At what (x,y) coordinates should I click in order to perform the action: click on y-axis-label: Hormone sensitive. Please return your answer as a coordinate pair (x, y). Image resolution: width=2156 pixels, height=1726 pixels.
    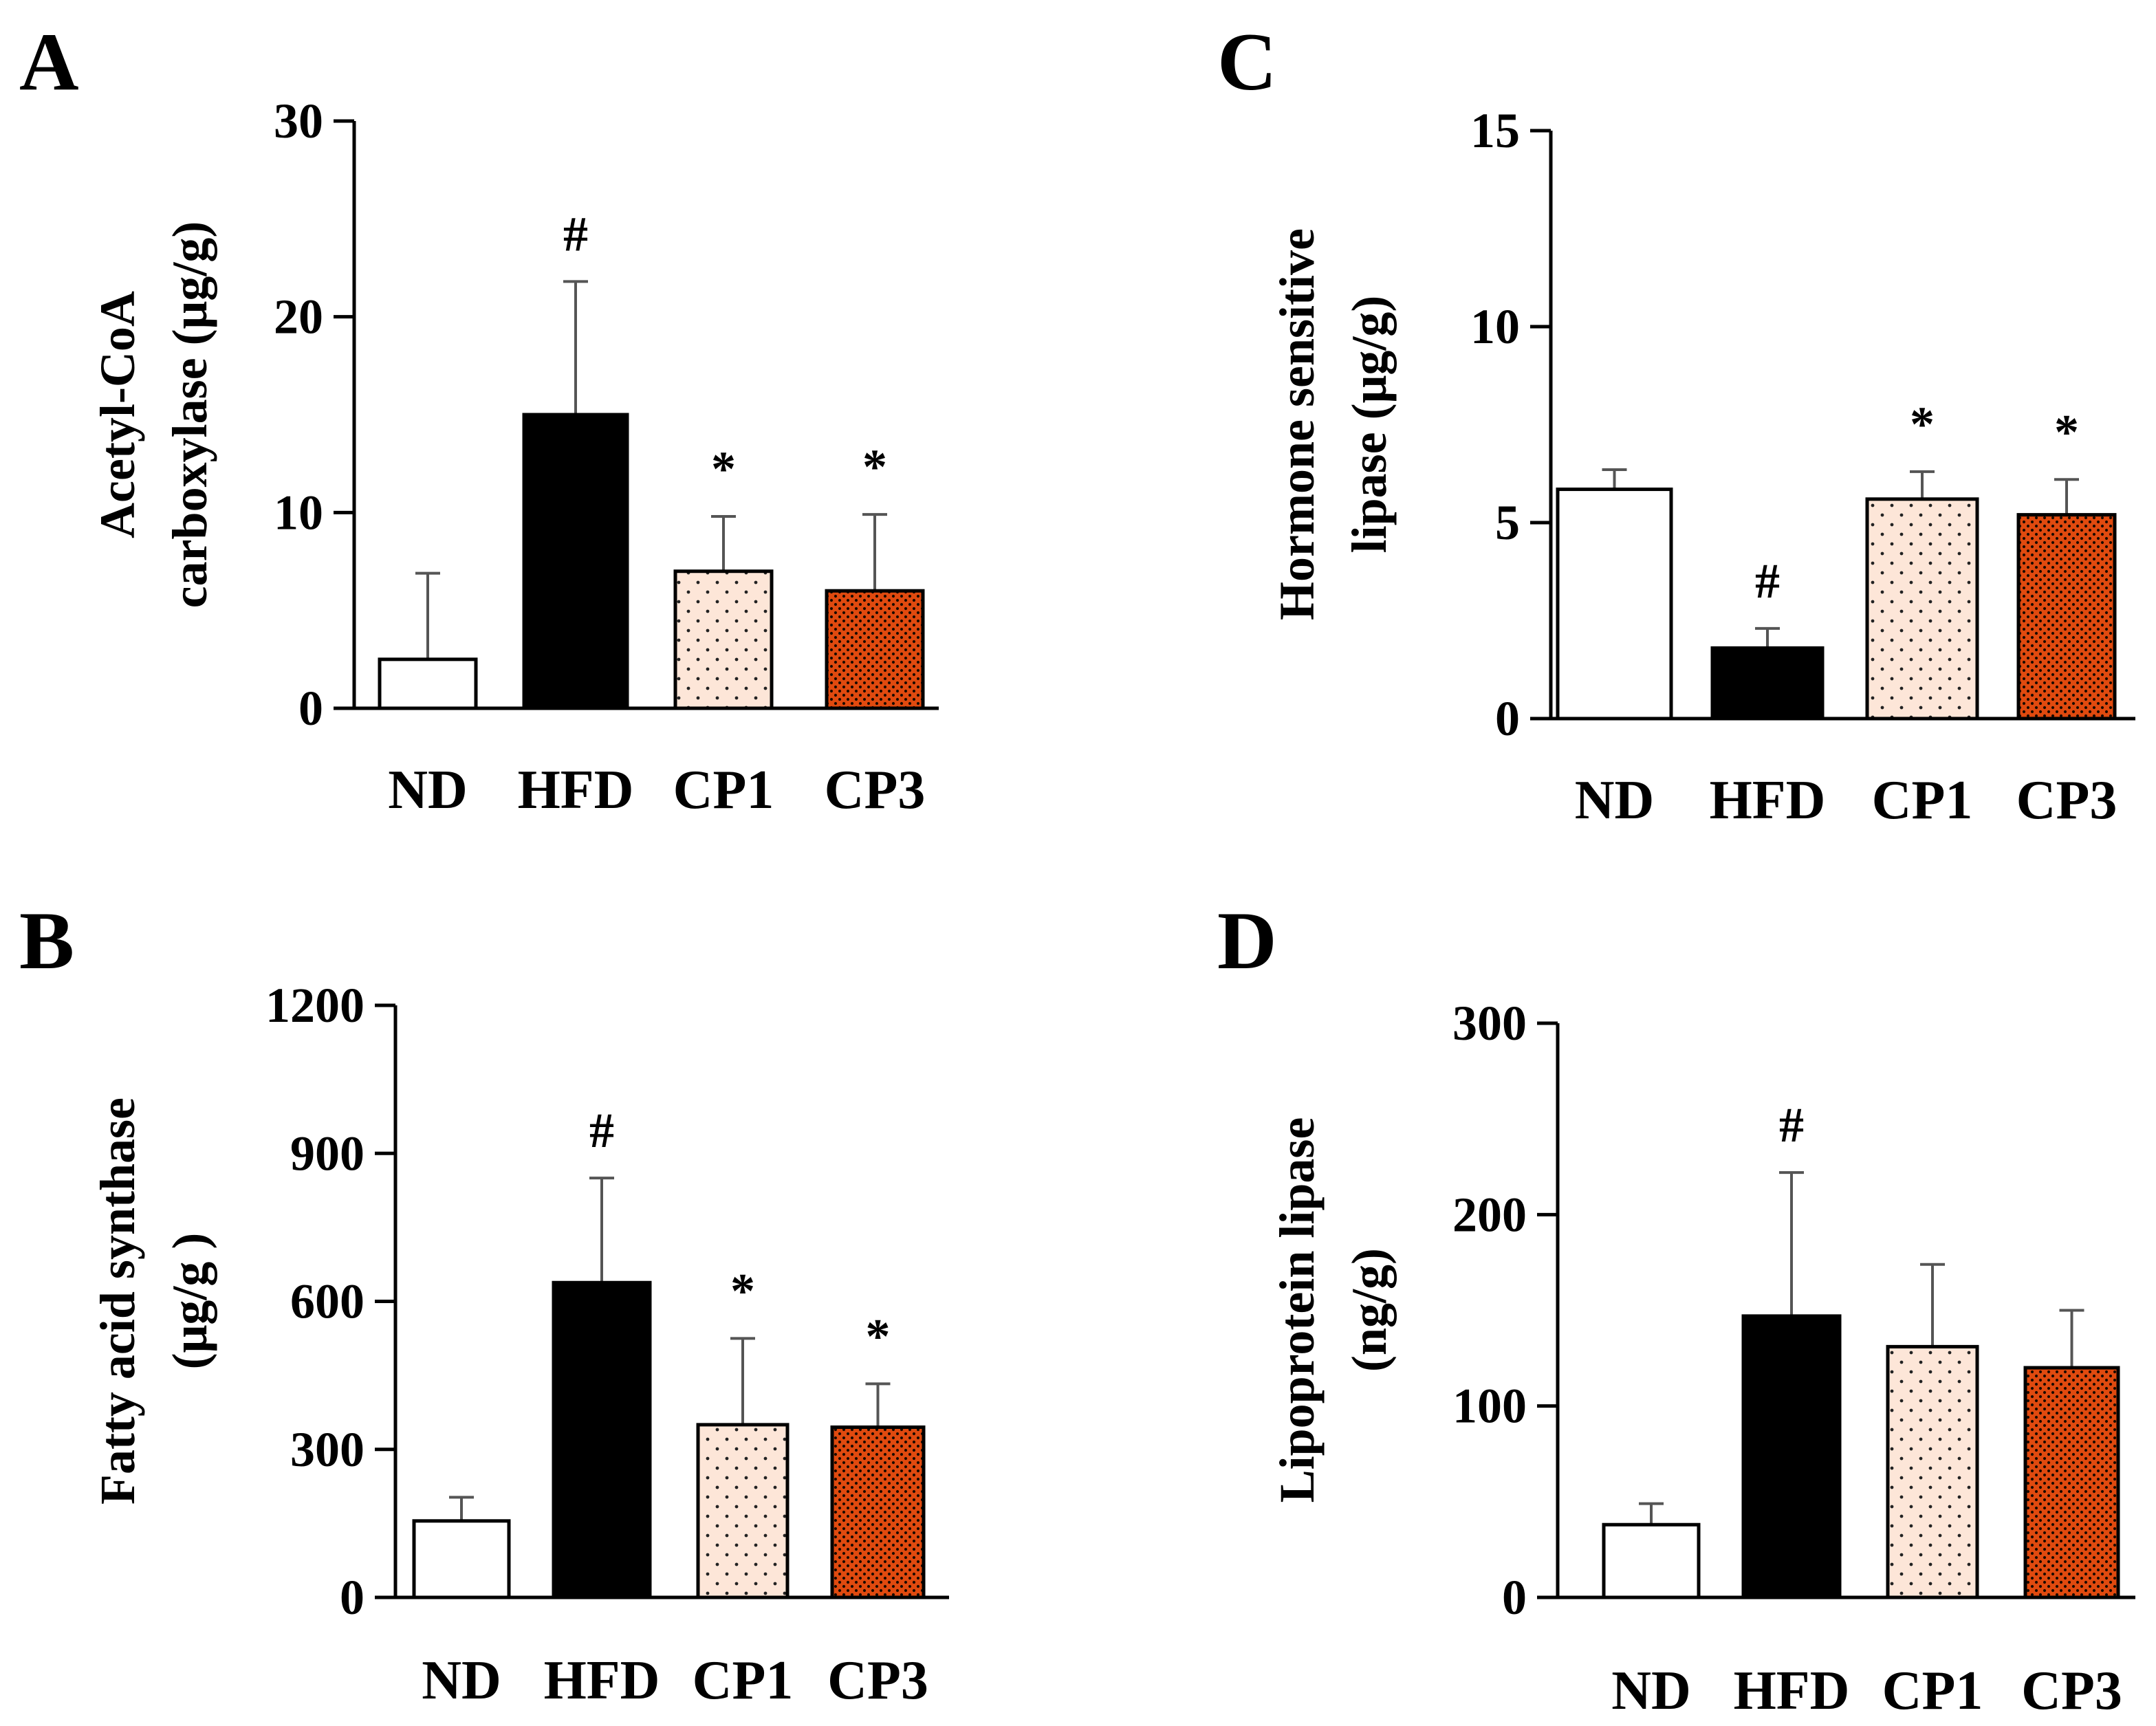
    Looking at the image, I should click on (1297, 424).